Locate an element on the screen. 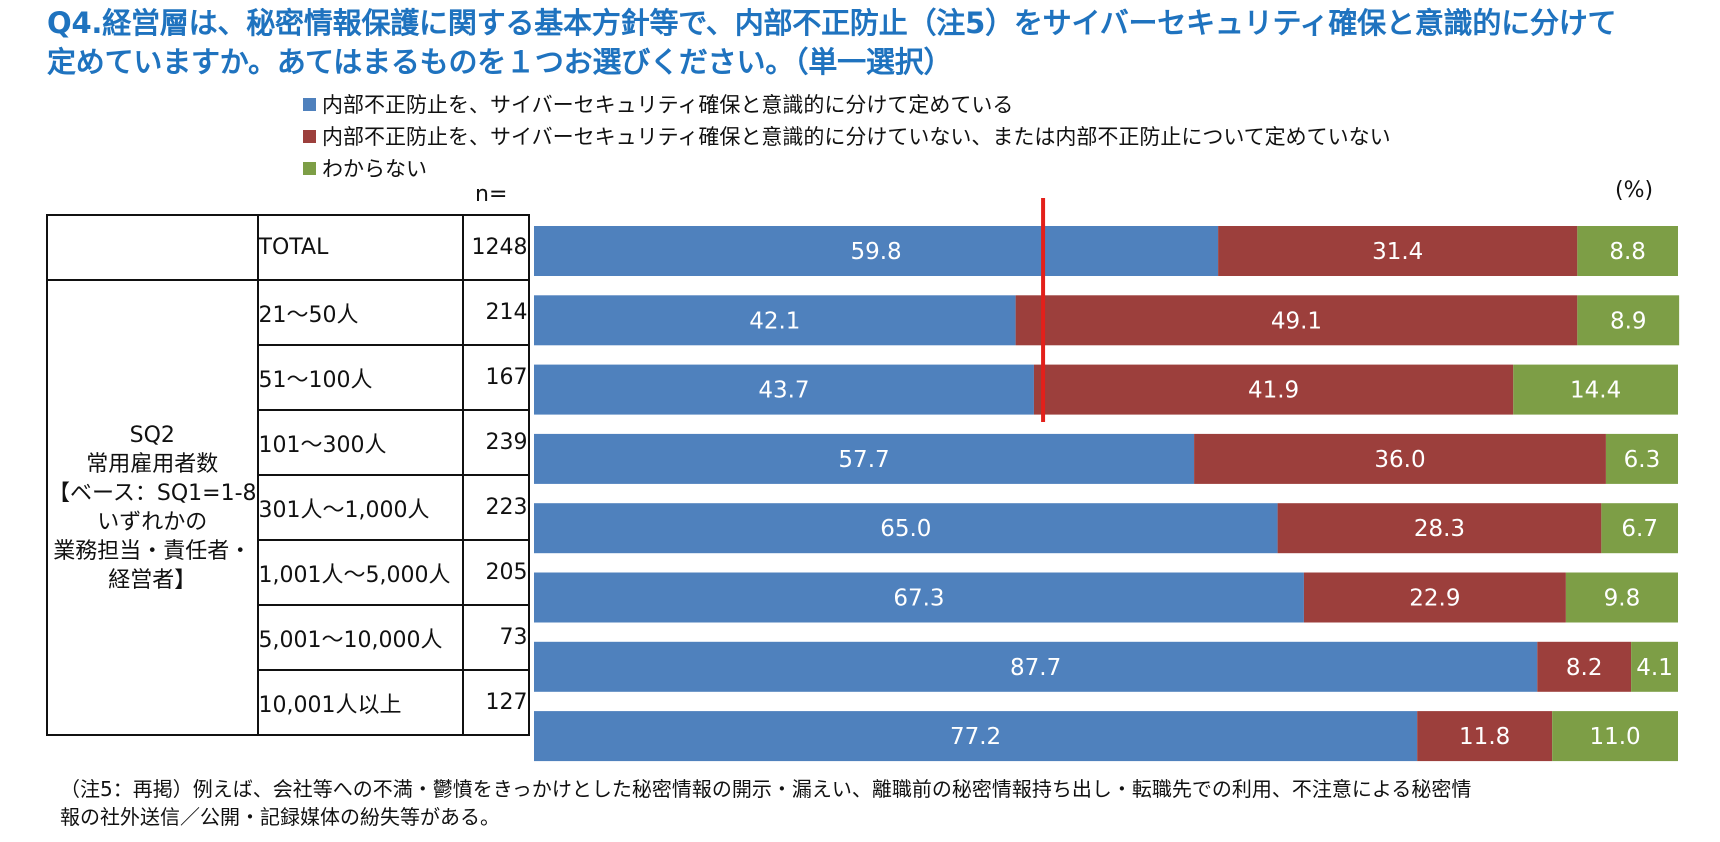 Image resolution: width=1720 pixels, height=842 pixels. n-value: 205 is located at coordinates (495, 572).